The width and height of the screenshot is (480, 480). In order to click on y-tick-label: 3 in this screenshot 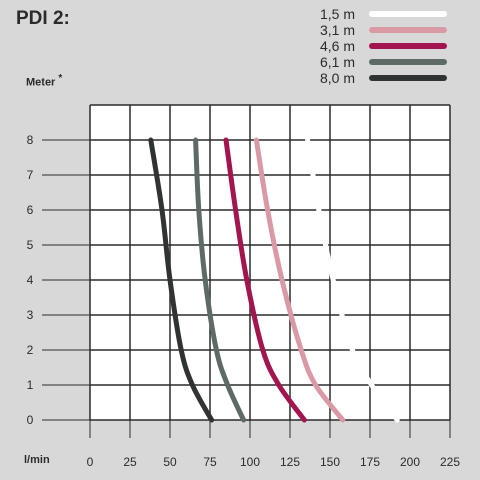, I will do `click(30, 315)`.